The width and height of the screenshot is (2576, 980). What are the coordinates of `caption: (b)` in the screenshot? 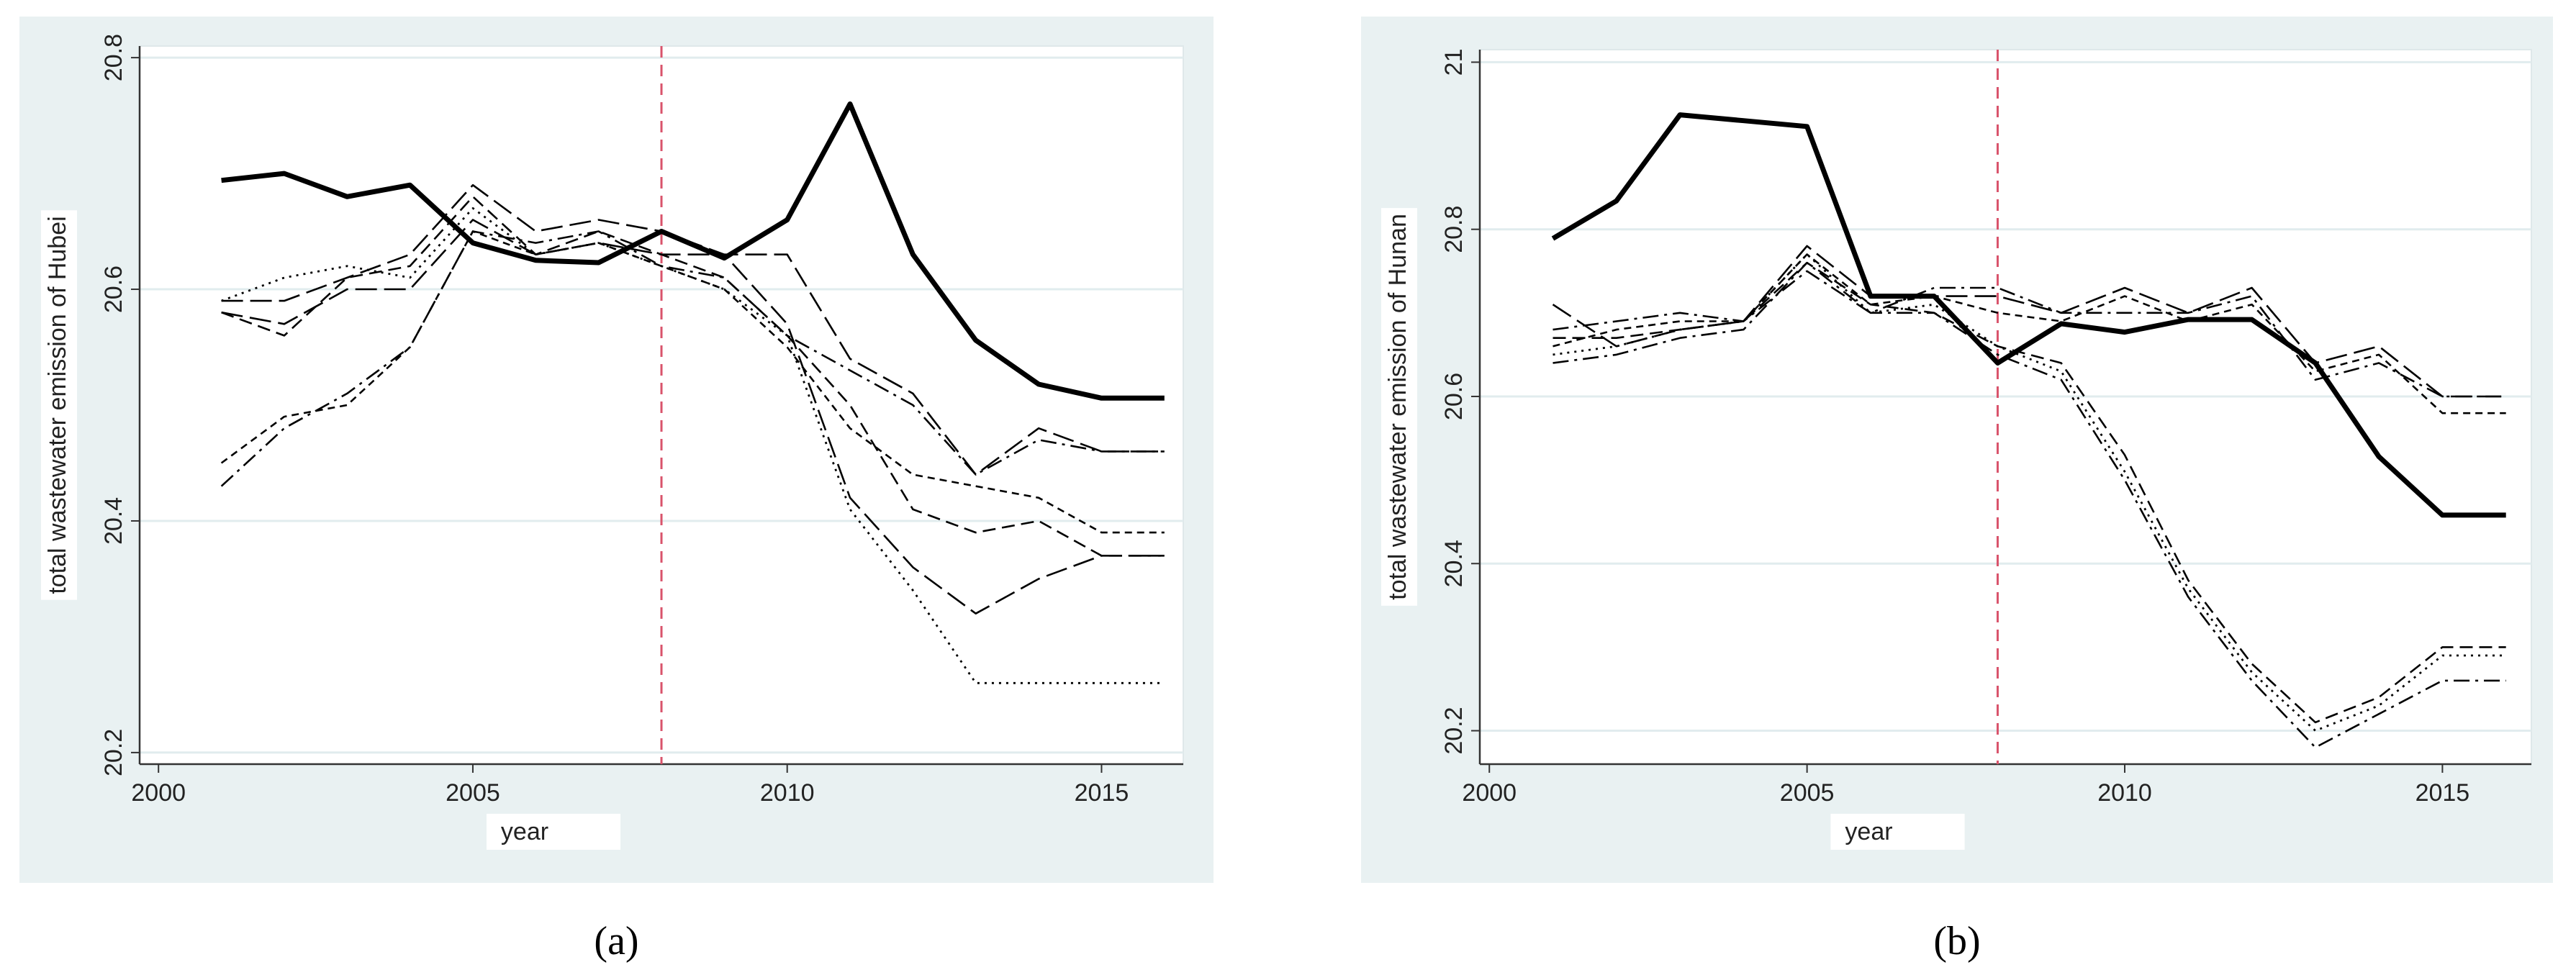 It's located at (1957, 941).